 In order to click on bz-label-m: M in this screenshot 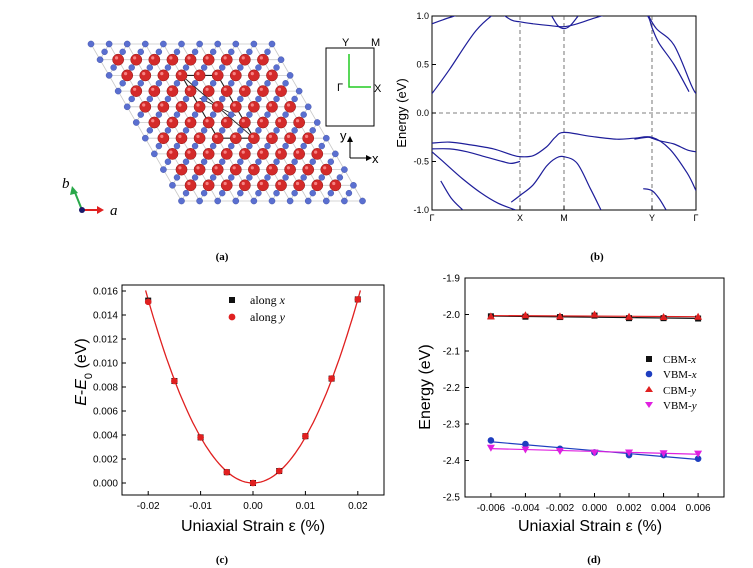, I will do `click(375, 43)`.